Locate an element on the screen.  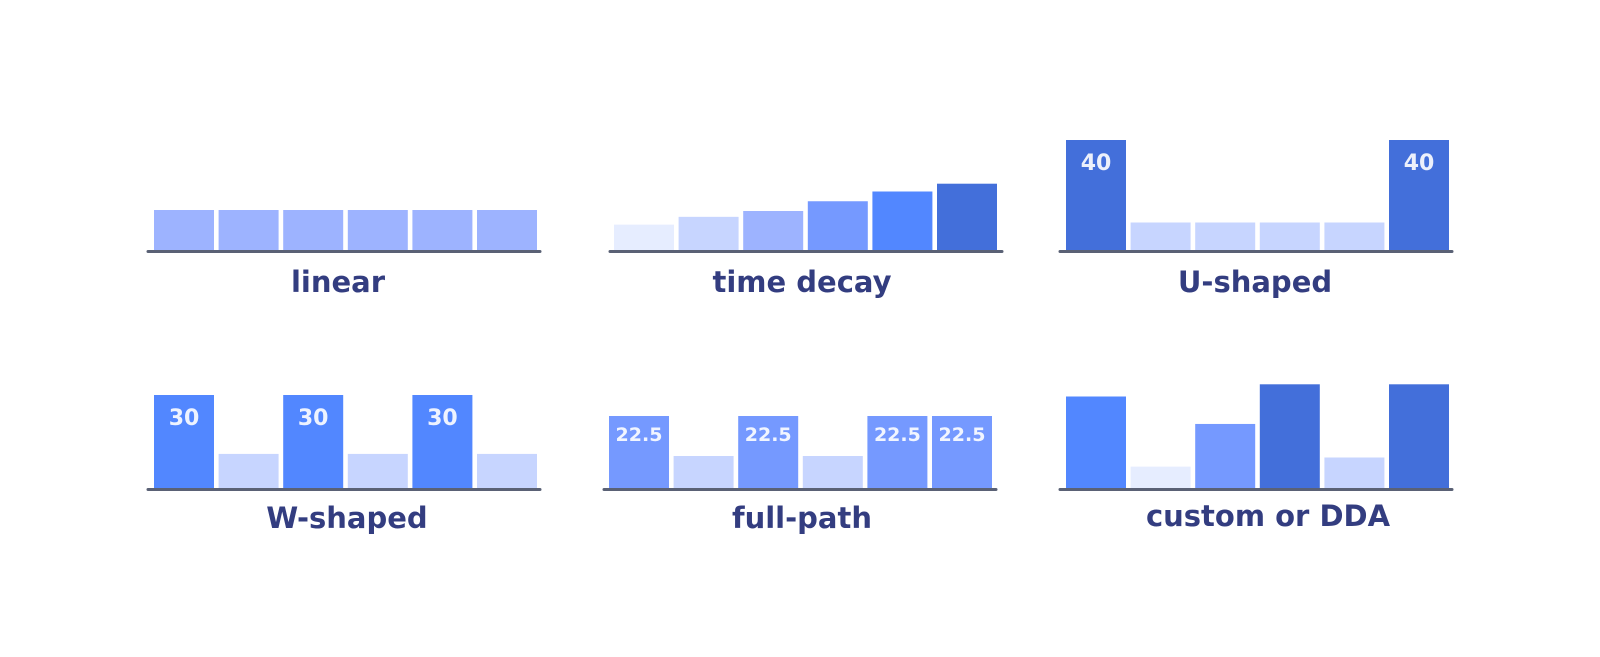
chart-u-shaped: 40 40 U-shaped is located at coordinates (1256, 219).